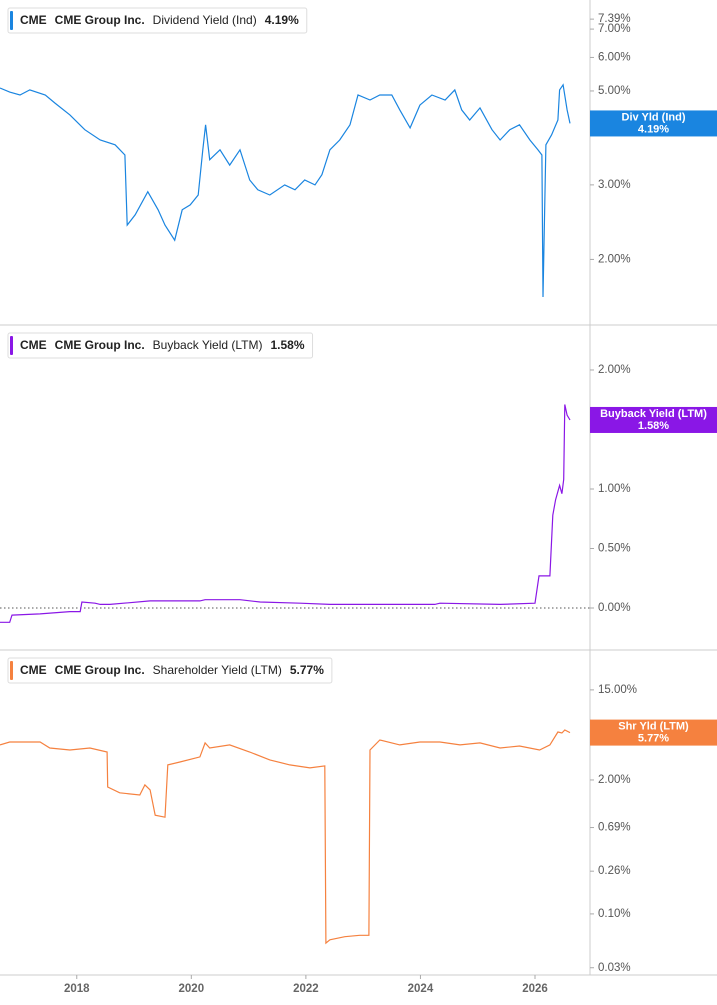 Image resolution: width=717 pixels, height=1005 pixels. I want to click on y-tick-label: 0.26%, so click(614, 871).